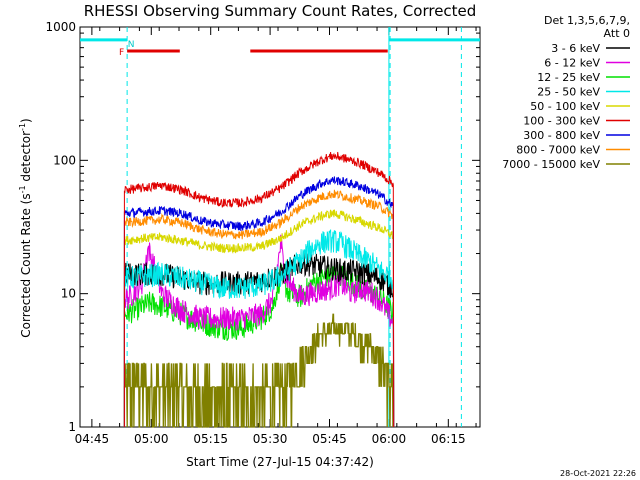  I want to click on y-tick-label: 1000, so click(60, 27).